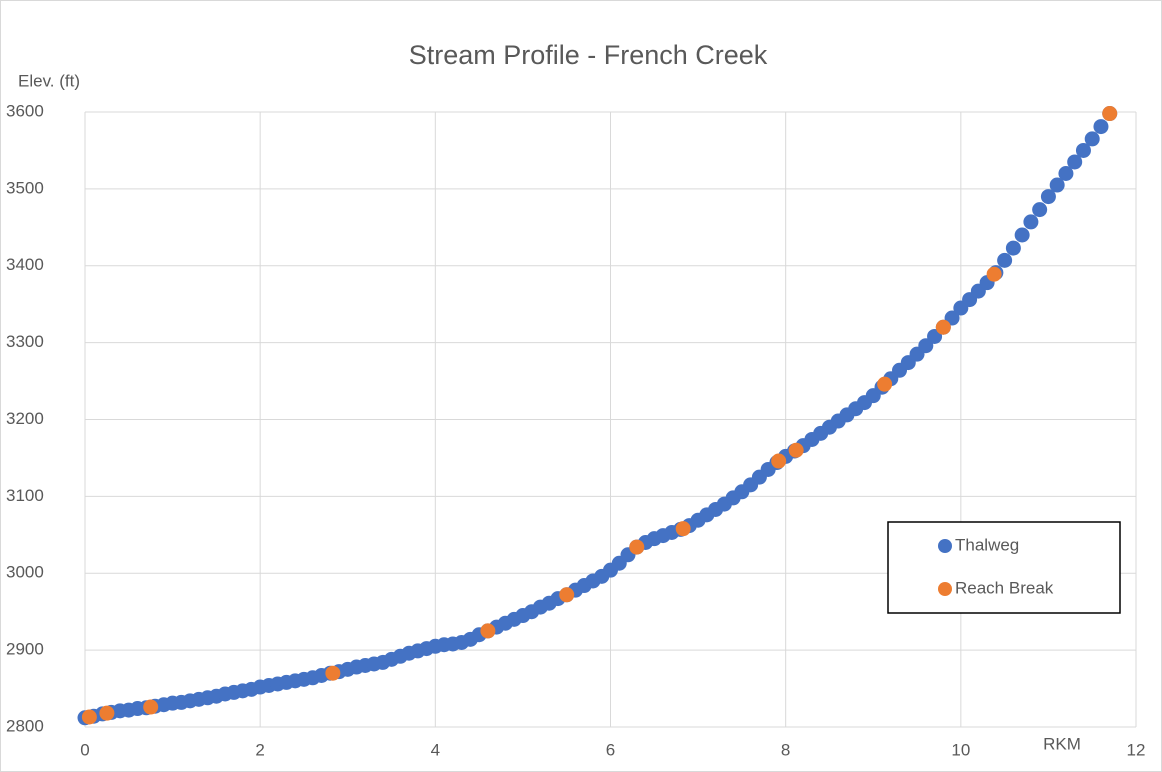 This screenshot has width=1162, height=772. I want to click on x-tick-label: 6, so click(610, 749).